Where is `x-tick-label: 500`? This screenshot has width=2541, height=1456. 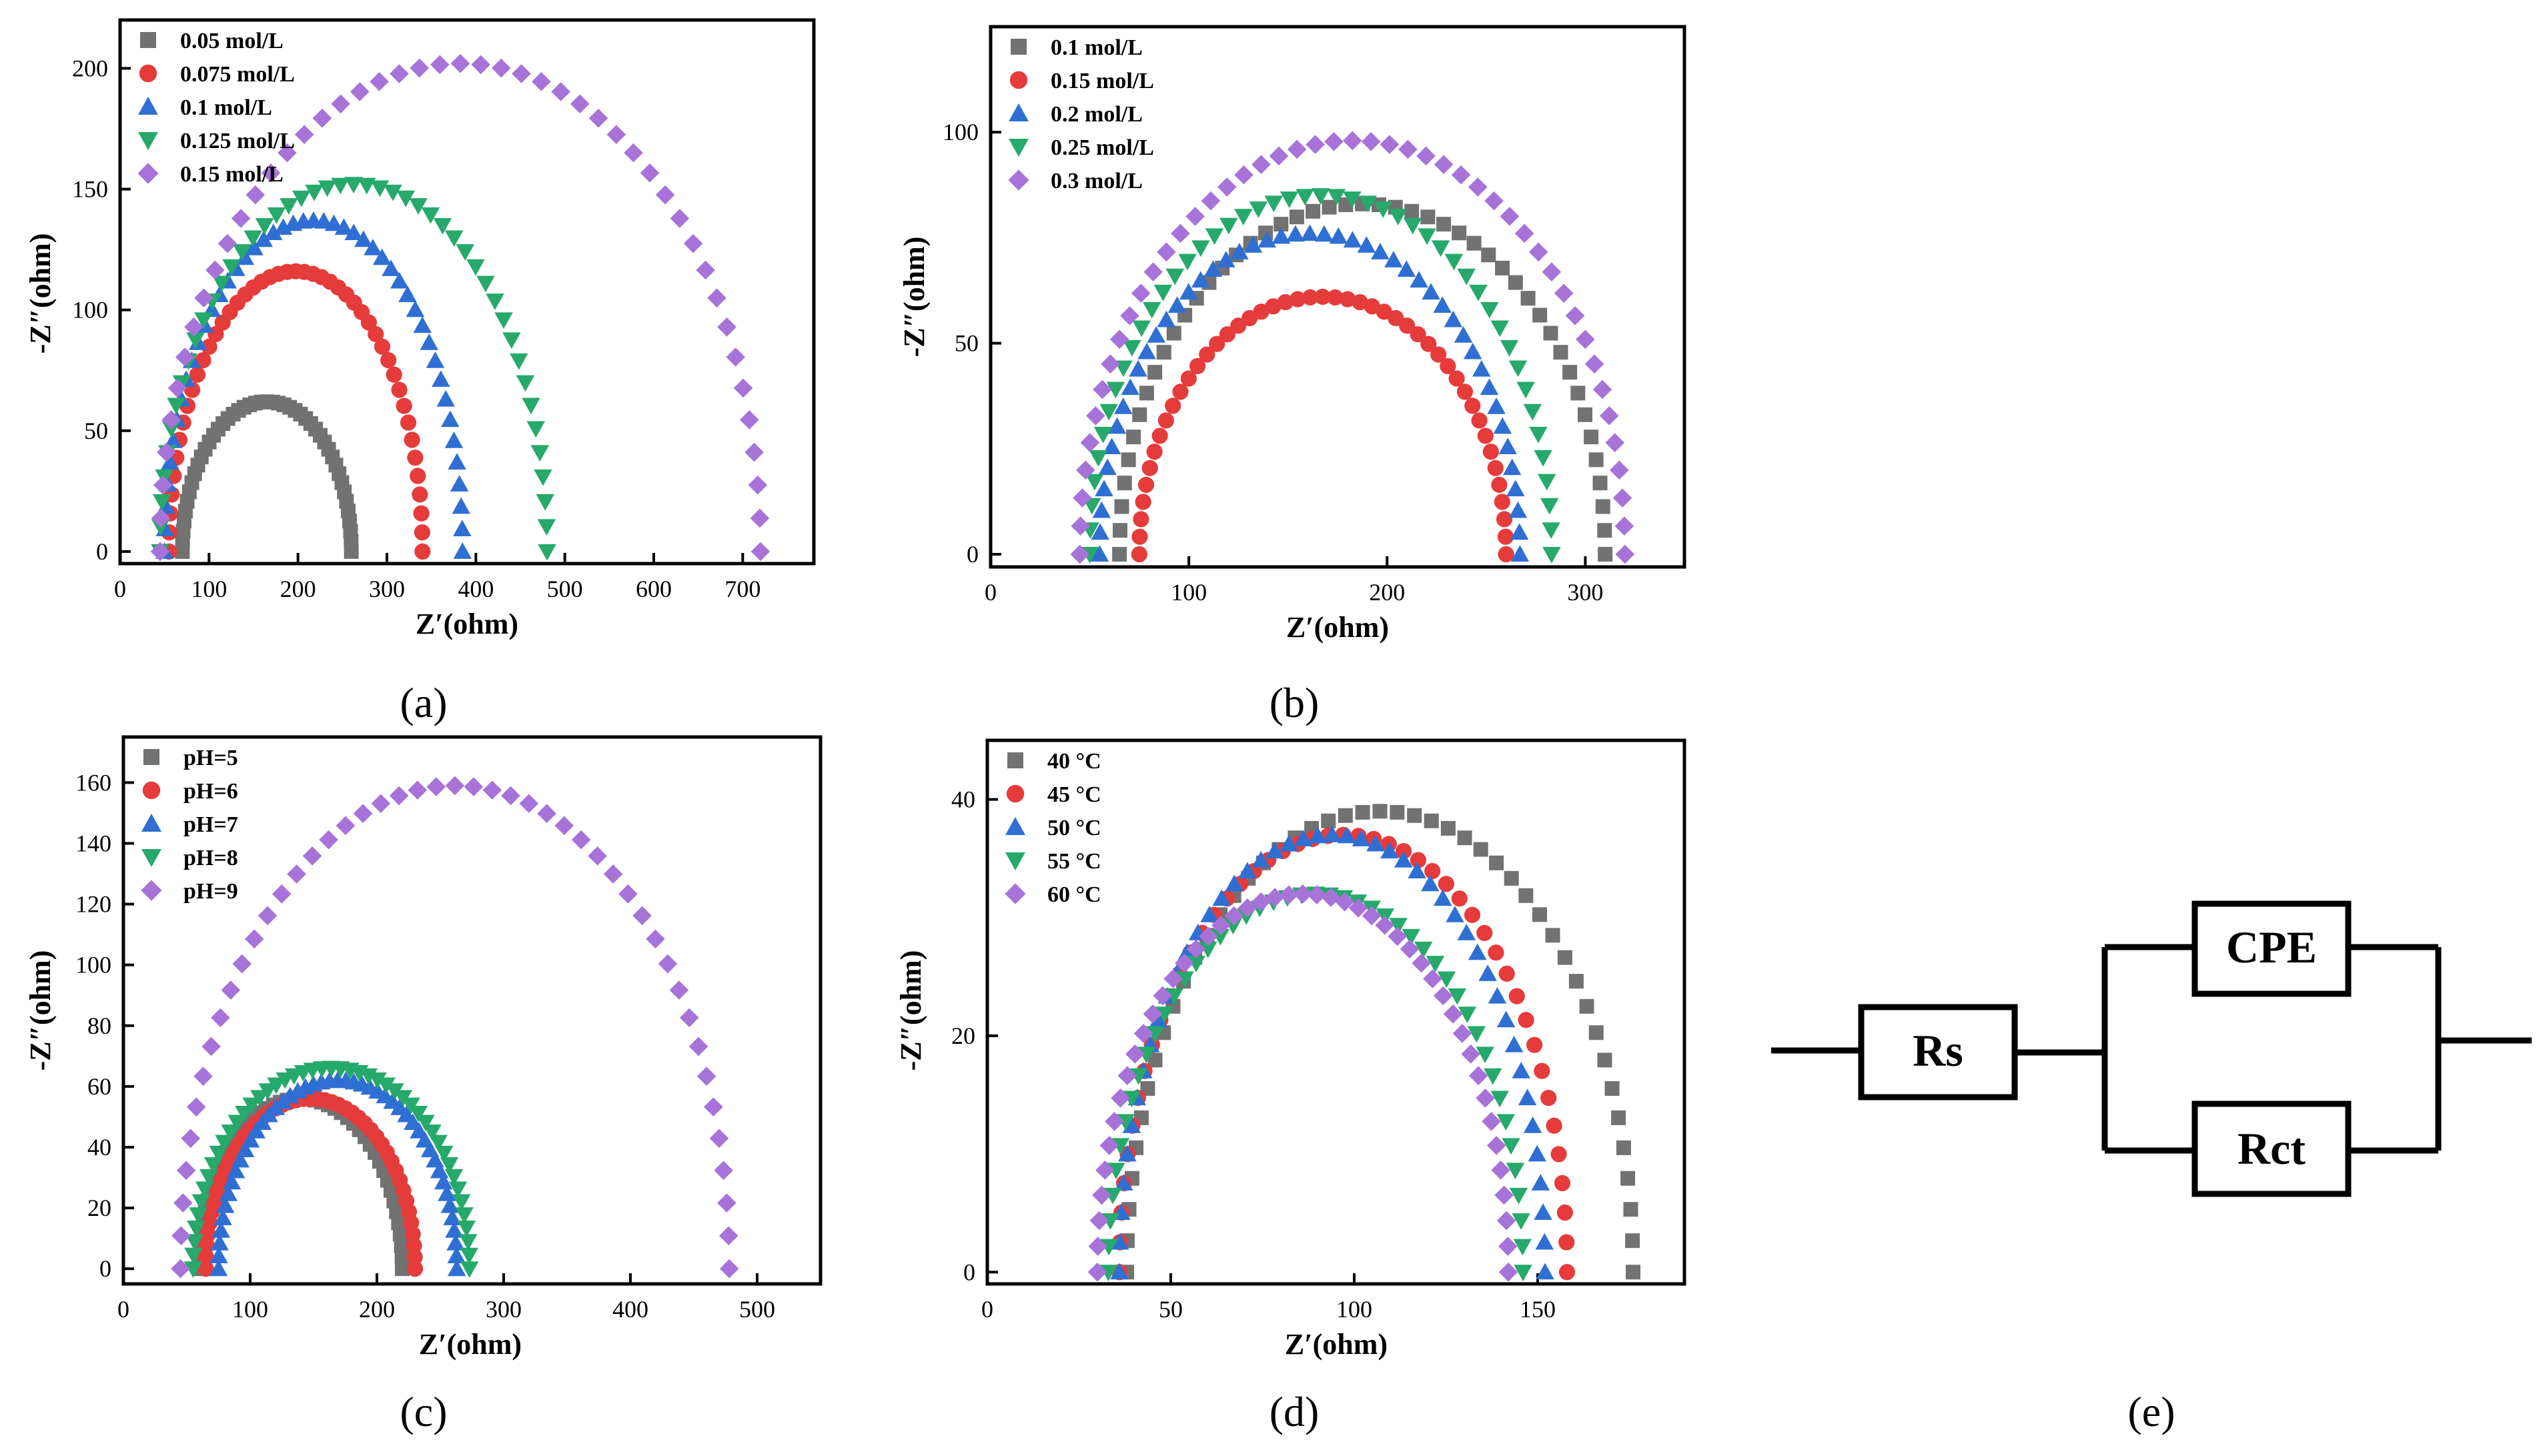 x-tick-label: 500 is located at coordinates (757, 1309).